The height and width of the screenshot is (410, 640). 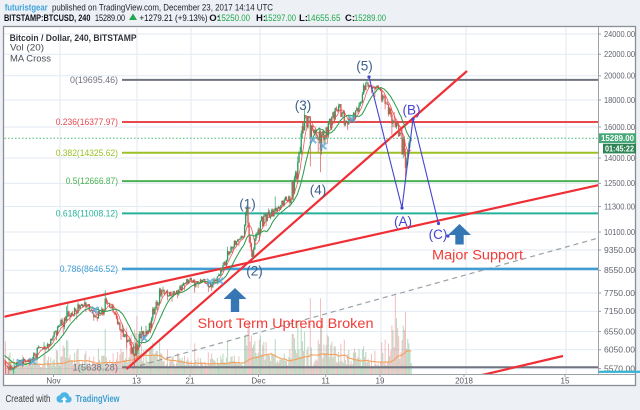 What do you see at coordinates (214, 18) in the screenshot?
I see `svg-text: O:` at bounding box center [214, 18].